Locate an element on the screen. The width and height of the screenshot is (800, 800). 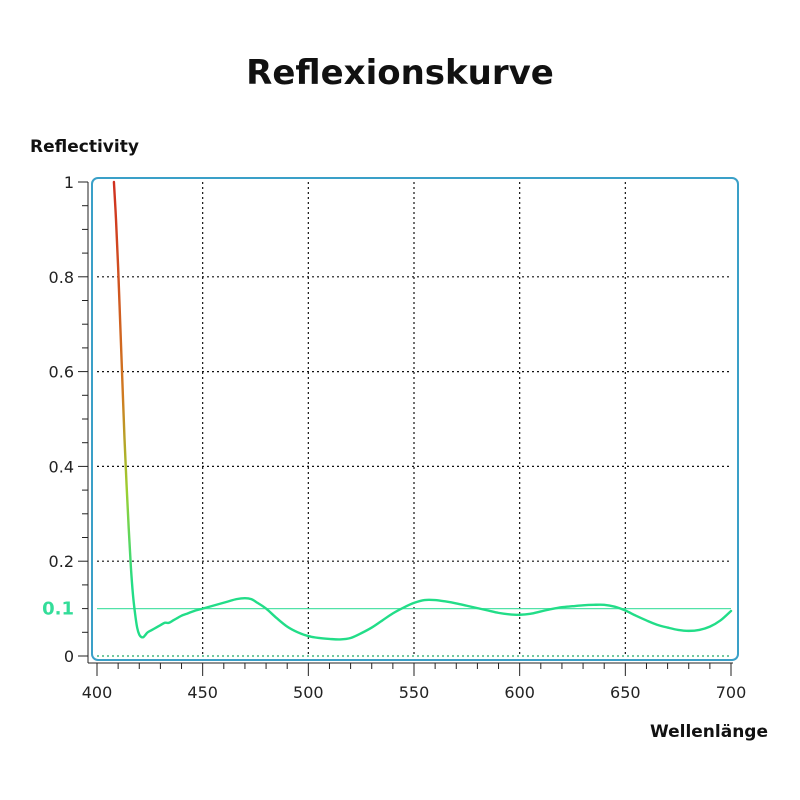
x-tick-label: 650 is located at coordinates (625, 692).